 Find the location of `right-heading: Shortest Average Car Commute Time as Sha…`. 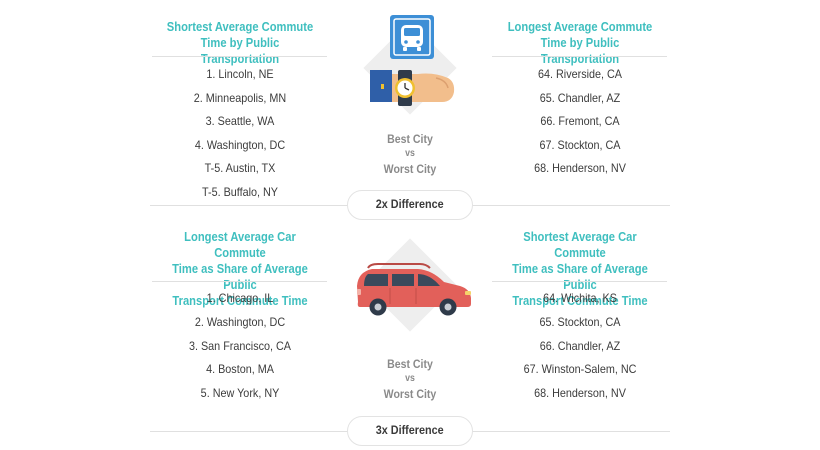

right-heading: Shortest Average Car Commute Time as Sha… is located at coordinates (580, 268).